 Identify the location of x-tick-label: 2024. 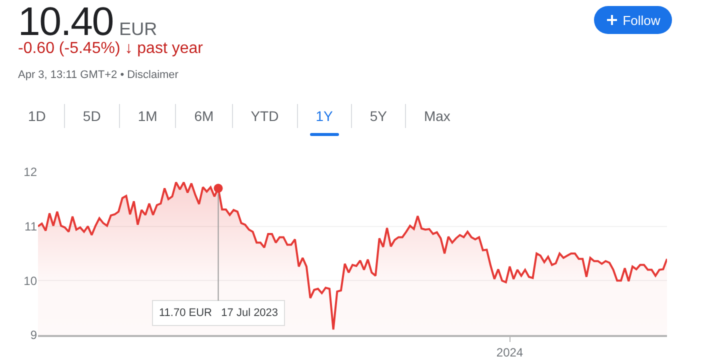
(510, 352).